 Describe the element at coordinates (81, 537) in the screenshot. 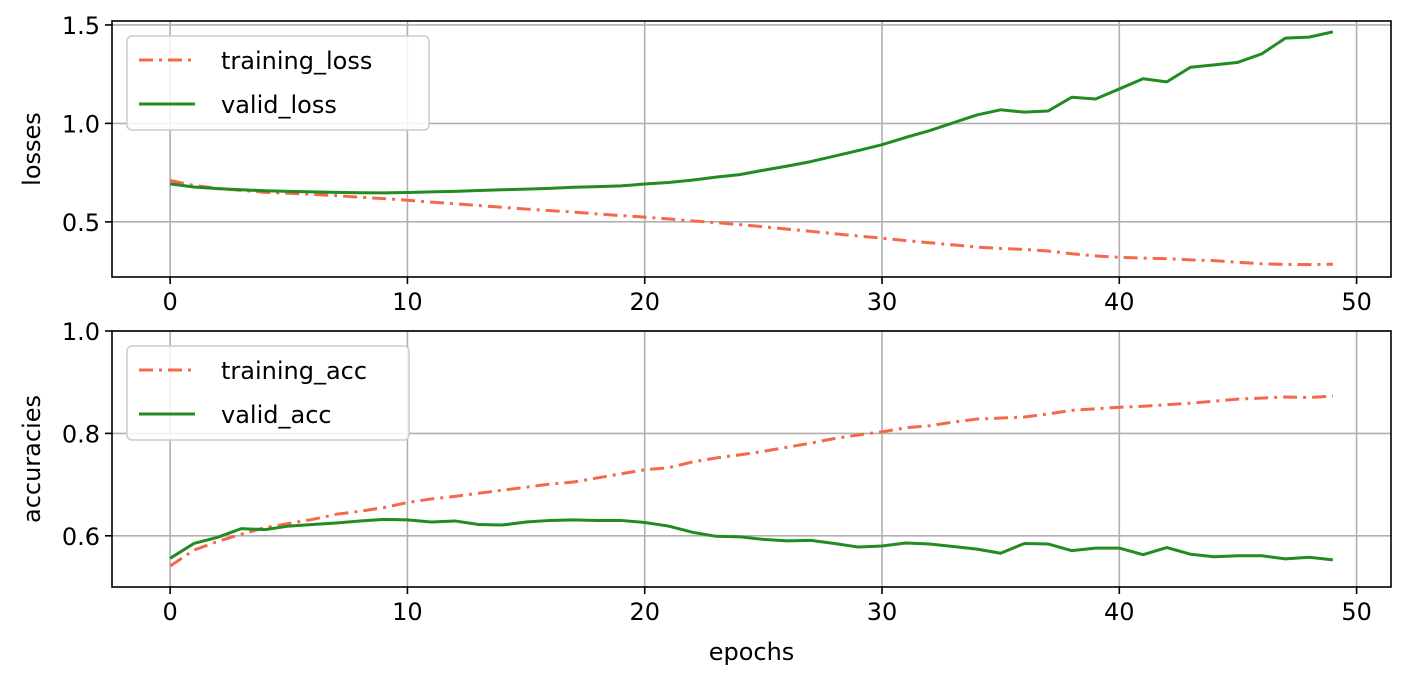

I see `acc-y-tick-label: 0.6` at that location.